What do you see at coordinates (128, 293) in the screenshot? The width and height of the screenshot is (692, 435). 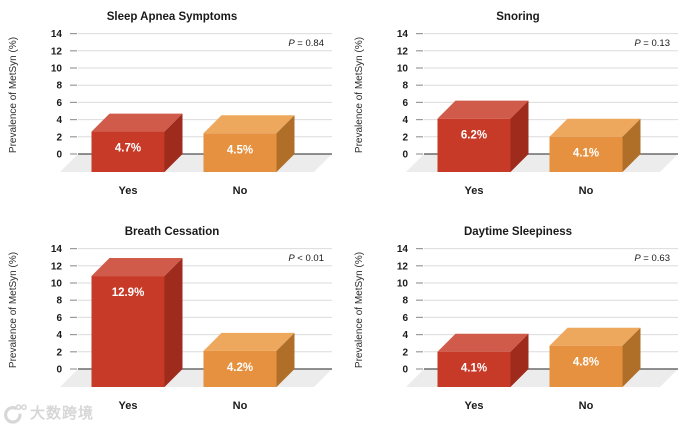 I see `bar-value-label: 12.9%` at bounding box center [128, 293].